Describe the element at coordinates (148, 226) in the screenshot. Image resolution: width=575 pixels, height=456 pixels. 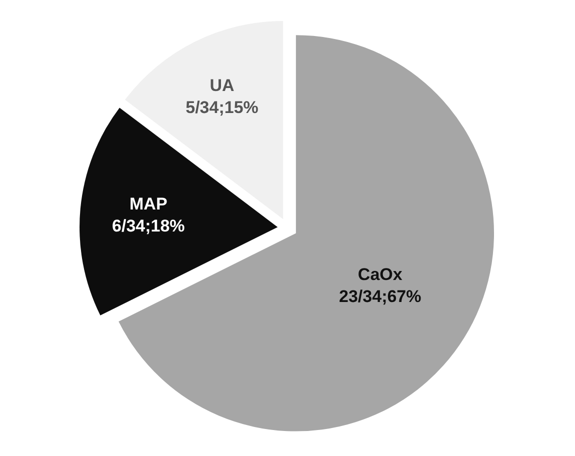
I see `data-label: 6/34;18%` at that location.